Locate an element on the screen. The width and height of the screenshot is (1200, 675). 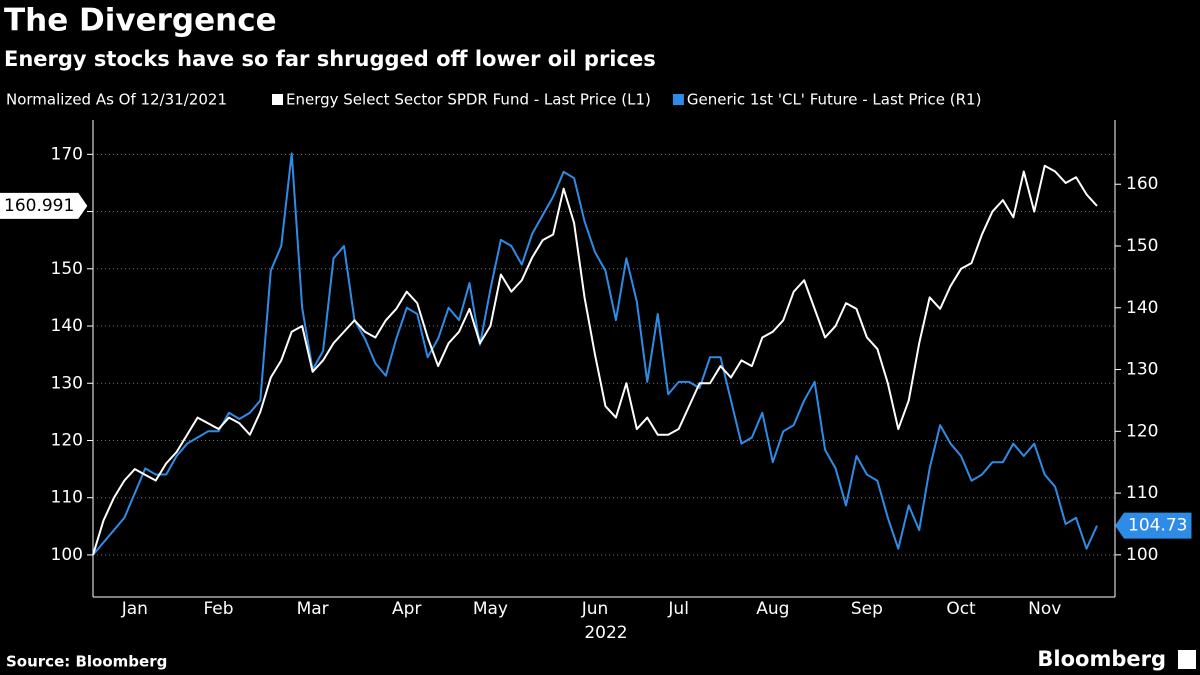
y-tick-label: 100 is located at coordinates (67, 555).